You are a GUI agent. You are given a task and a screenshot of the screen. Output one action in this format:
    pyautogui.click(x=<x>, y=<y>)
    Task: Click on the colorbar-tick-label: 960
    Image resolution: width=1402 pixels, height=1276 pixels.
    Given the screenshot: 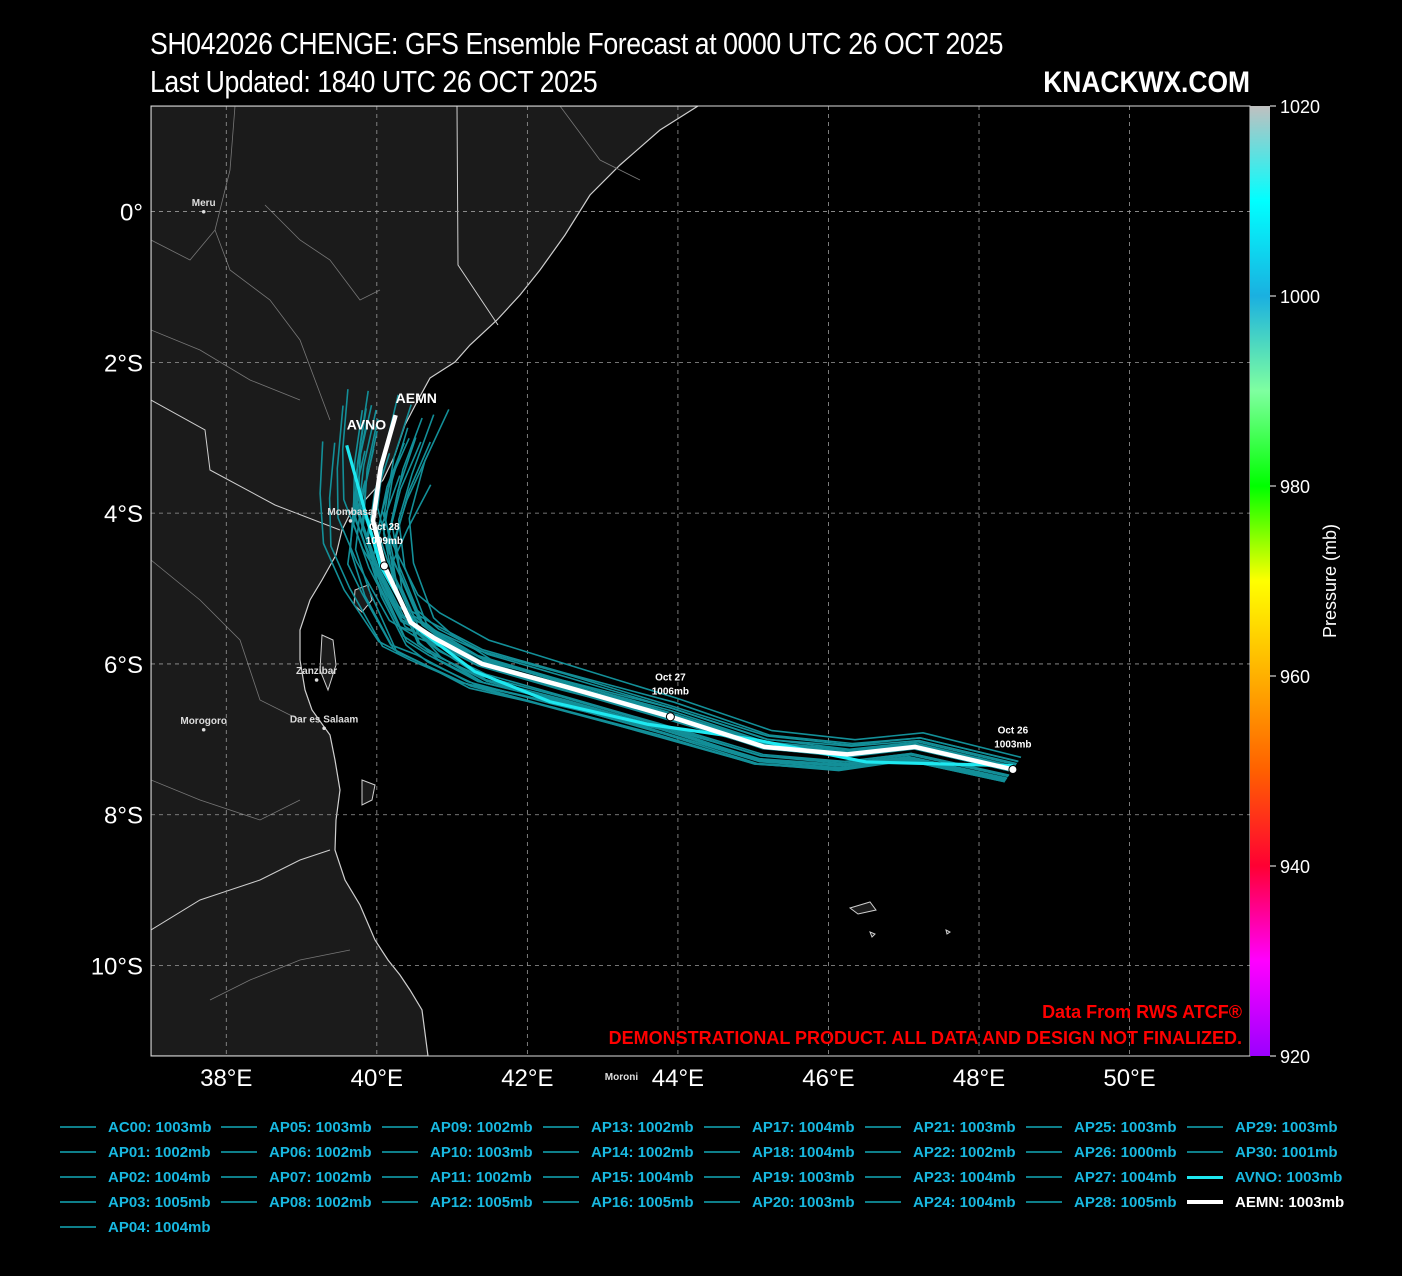 What is the action you would take?
    pyautogui.click(x=1295, y=677)
    